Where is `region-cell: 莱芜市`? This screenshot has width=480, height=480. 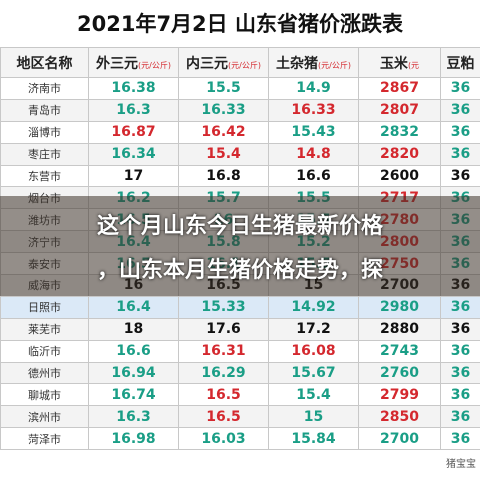 region-cell: 莱芜市 is located at coordinates (44, 329).